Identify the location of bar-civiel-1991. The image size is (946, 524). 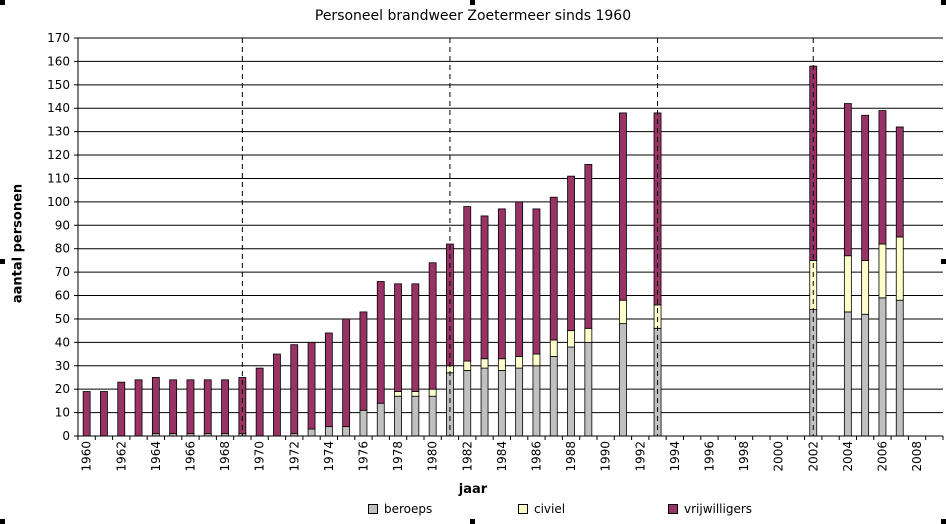
(623, 312).